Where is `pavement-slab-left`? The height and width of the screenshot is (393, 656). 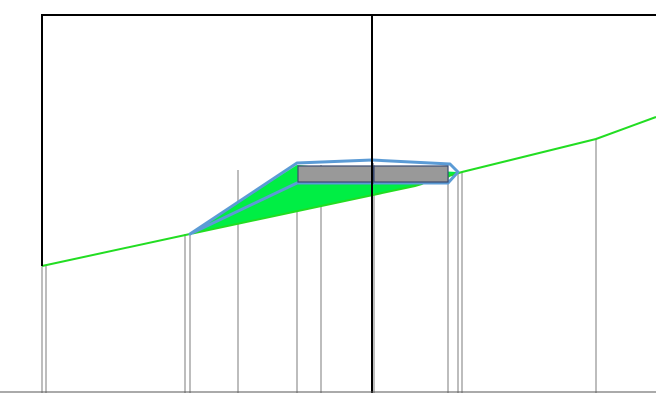
pavement-slab-left is located at coordinates (335, 174).